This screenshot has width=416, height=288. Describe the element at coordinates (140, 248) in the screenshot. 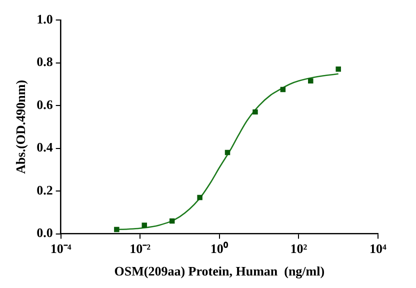

I see `x-tick-label: 10⁻²` at that location.